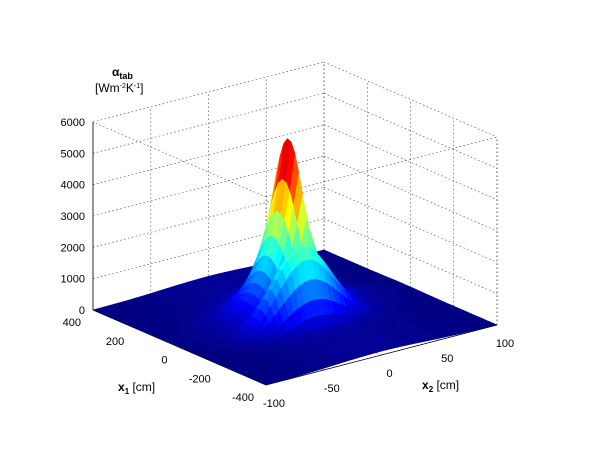  What do you see at coordinates (73, 248) in the screenshot?
I see `z-tick-label: 2000` at bounding box center [73, 248].